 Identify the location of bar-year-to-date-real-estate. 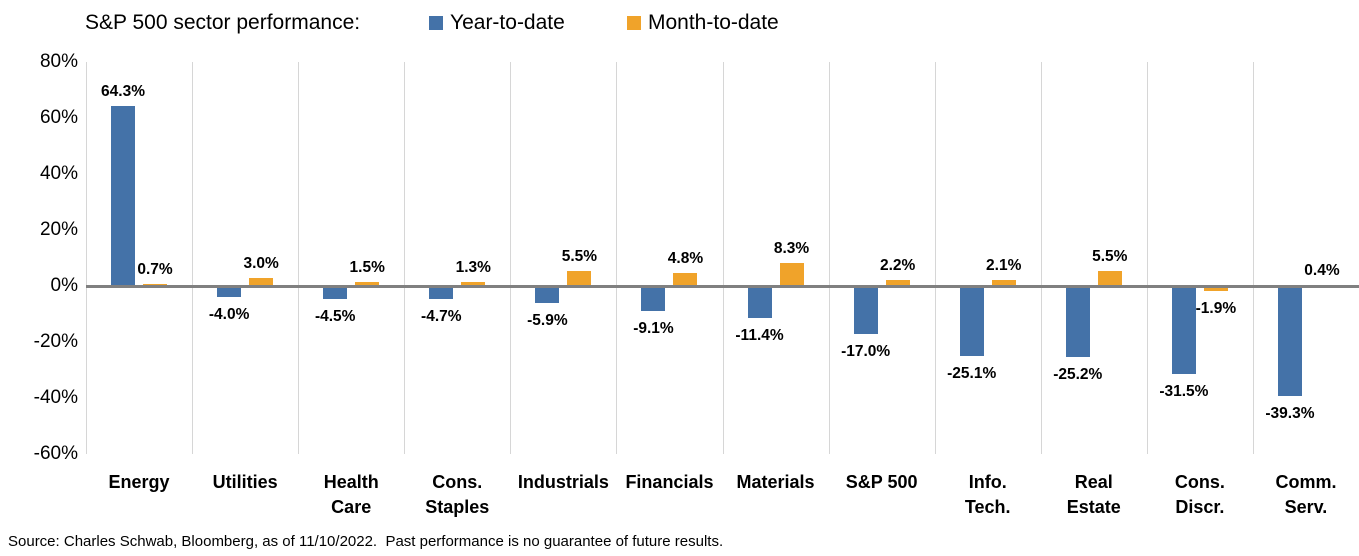
(1077, 321).